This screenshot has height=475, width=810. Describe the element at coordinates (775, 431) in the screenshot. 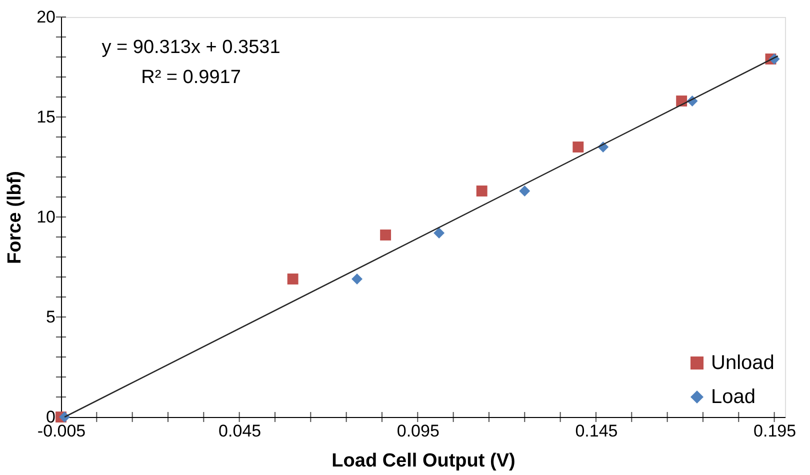

I see `x-tick-label: 0.195` at that location.